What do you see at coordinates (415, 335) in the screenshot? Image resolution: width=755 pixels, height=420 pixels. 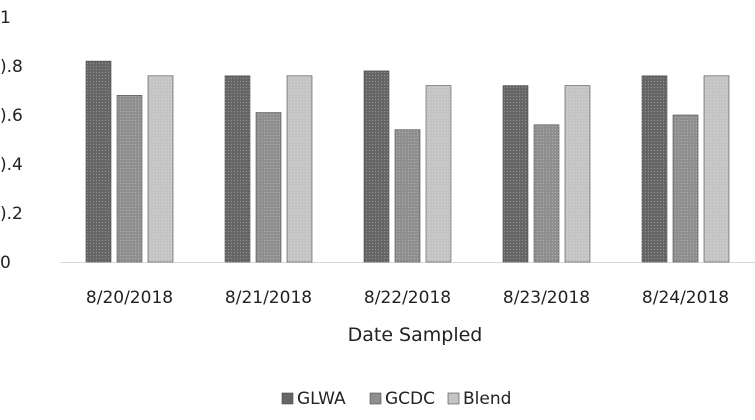 I see `x-axis-title: Date Sampled` at bounding box center [415, 335].